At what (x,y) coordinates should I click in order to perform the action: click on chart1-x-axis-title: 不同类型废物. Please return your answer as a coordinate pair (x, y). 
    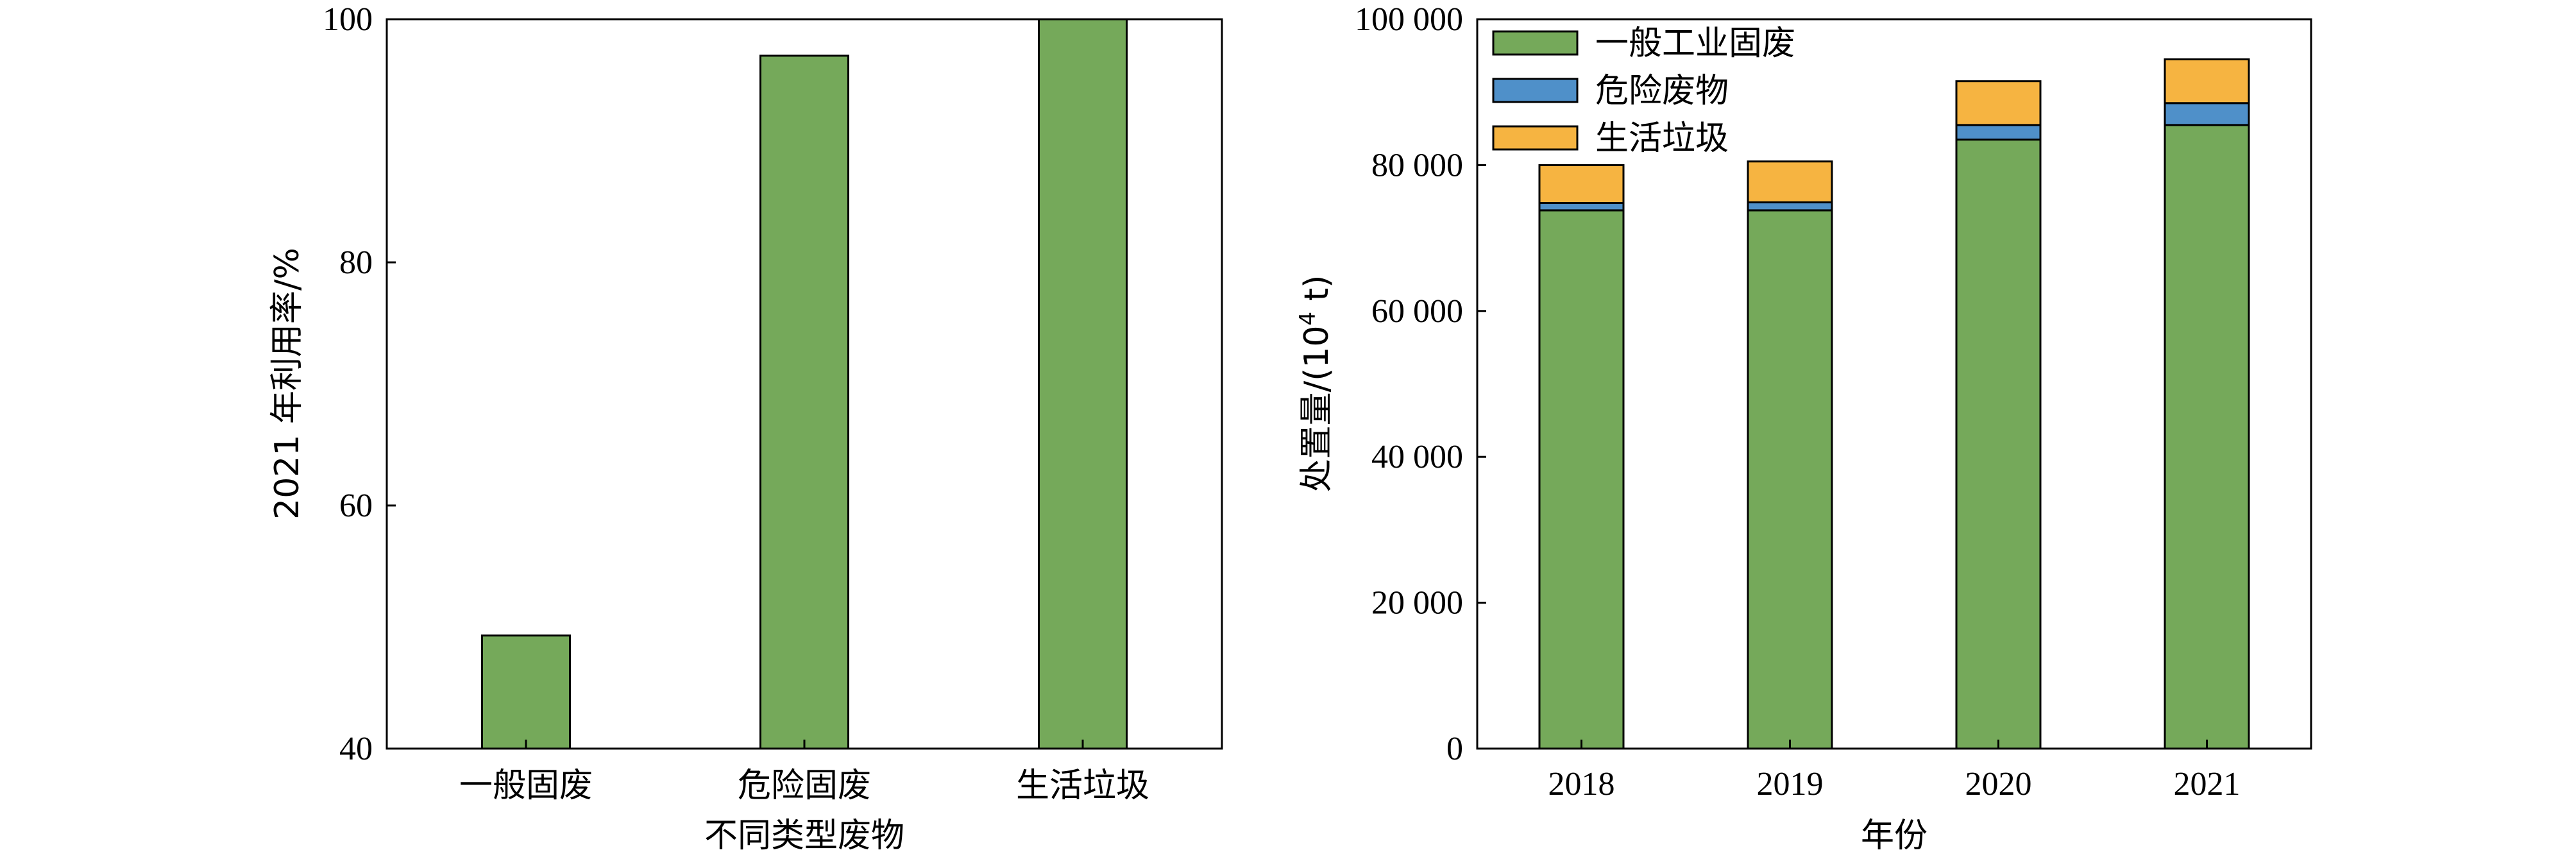
    Looking at the image, I should click on (804, 836).